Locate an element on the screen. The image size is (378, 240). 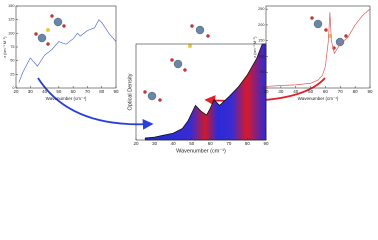
y-tick-label: 200 is located at coordinates (261, 25).